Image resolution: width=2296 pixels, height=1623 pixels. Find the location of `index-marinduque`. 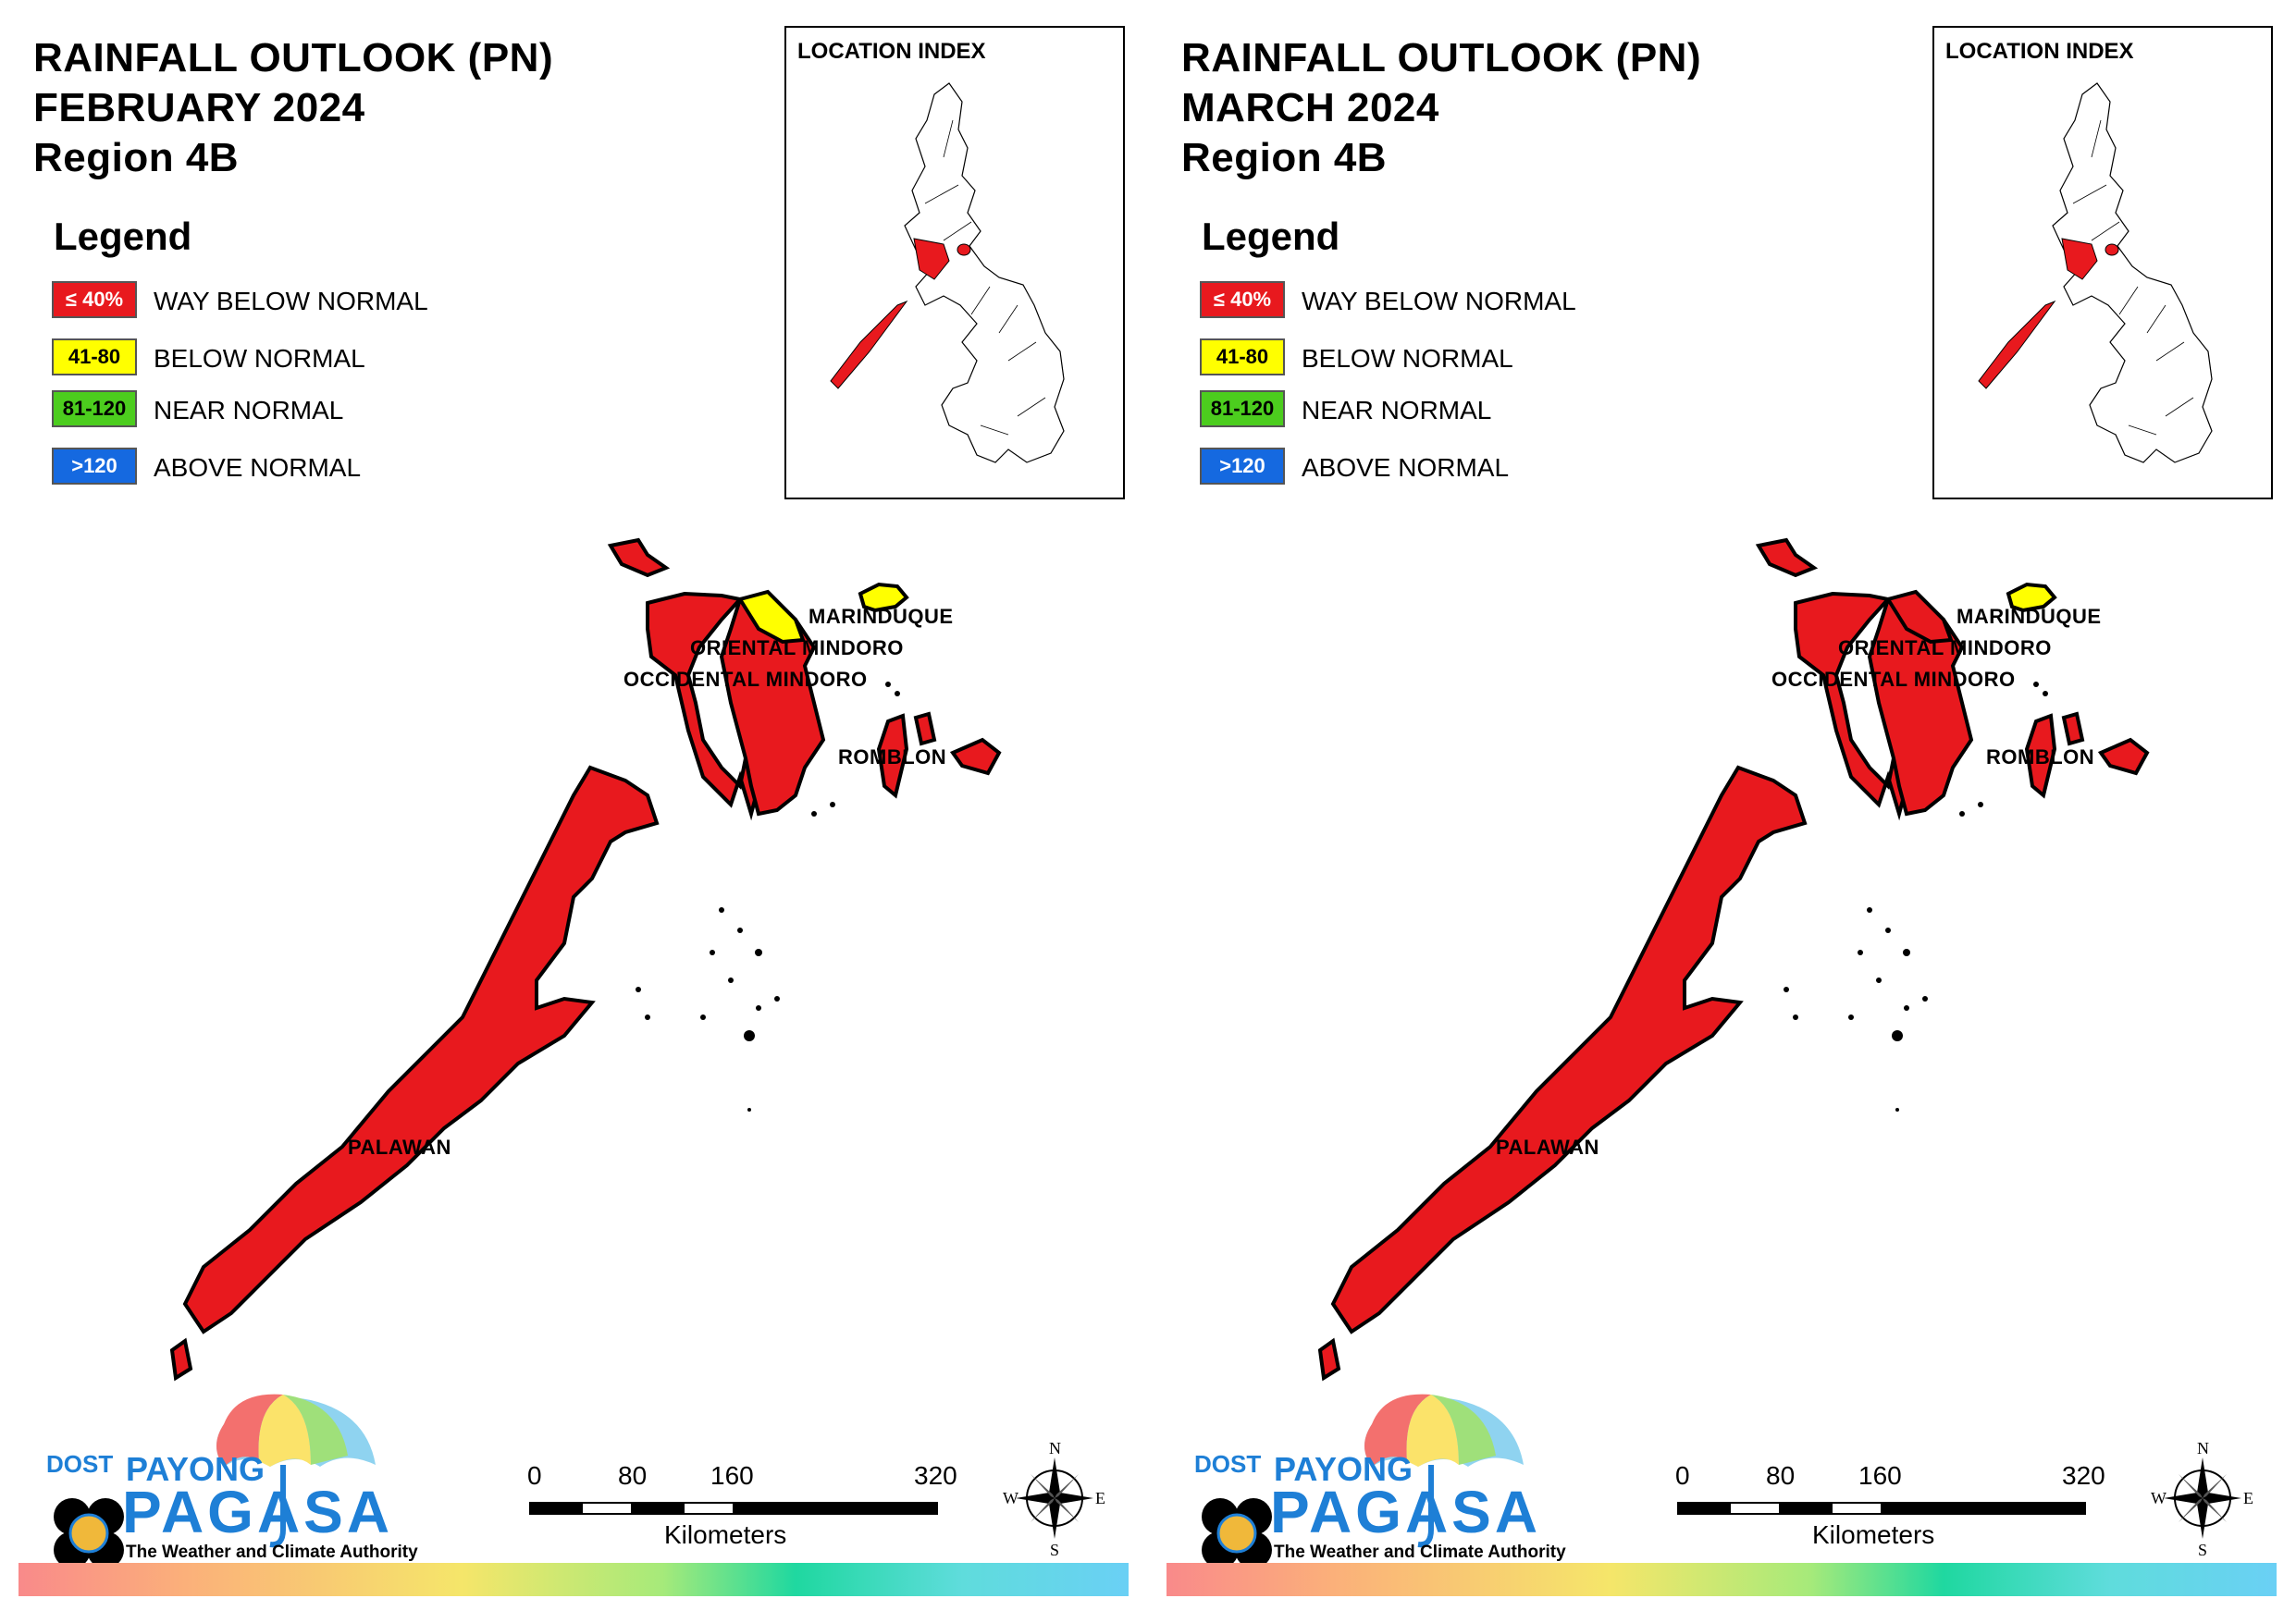

index-marinduque is located at coordinates (2112, 249).